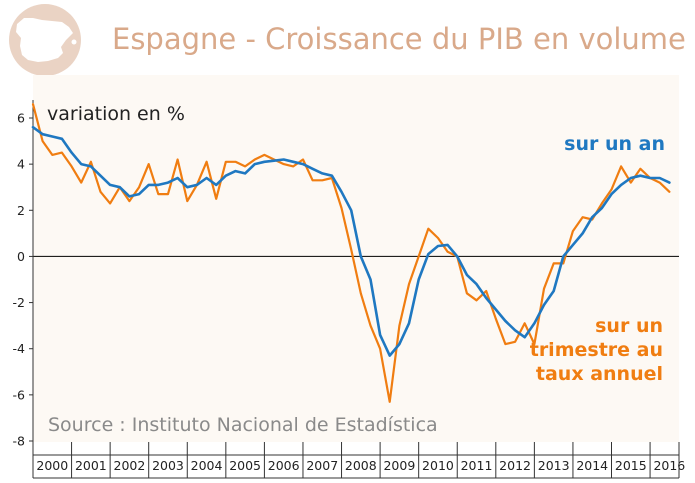 This screenshot has height=483, width=695. What do you see at coordinates (19, 441) in the screenshot?
I see `y-tick-label: -8` at bounding box center [19, 441].